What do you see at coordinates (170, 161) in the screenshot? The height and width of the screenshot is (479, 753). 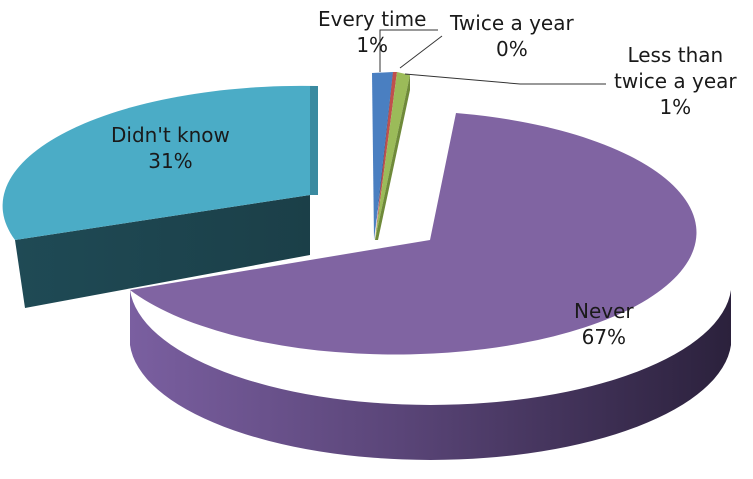 I see `label-didnt-know-value: 31%` at bounding box center [170, 161].